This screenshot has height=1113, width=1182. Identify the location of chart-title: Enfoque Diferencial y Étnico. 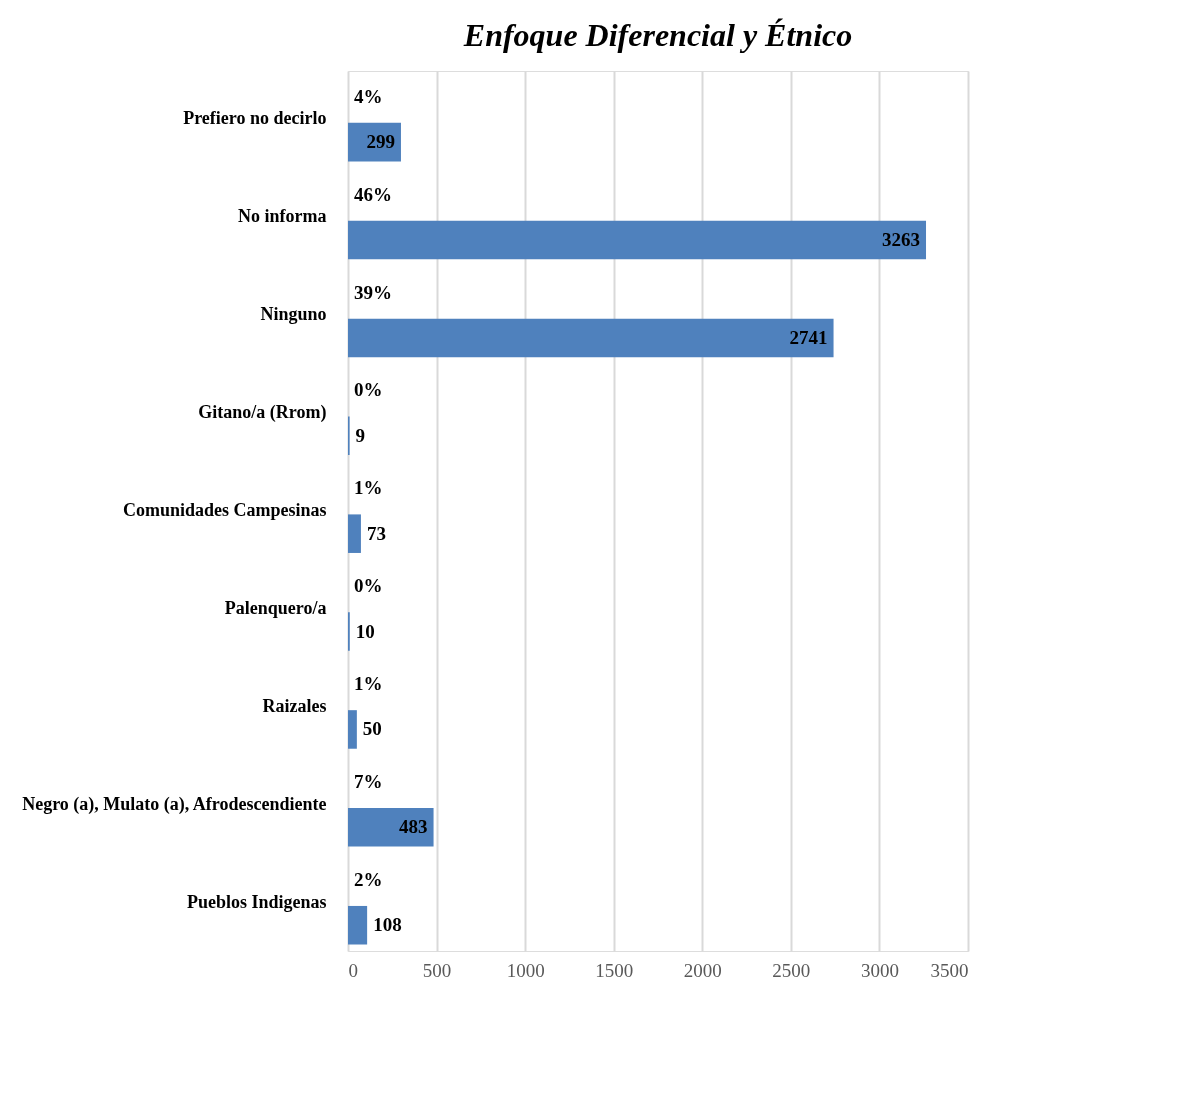
(657, 35).